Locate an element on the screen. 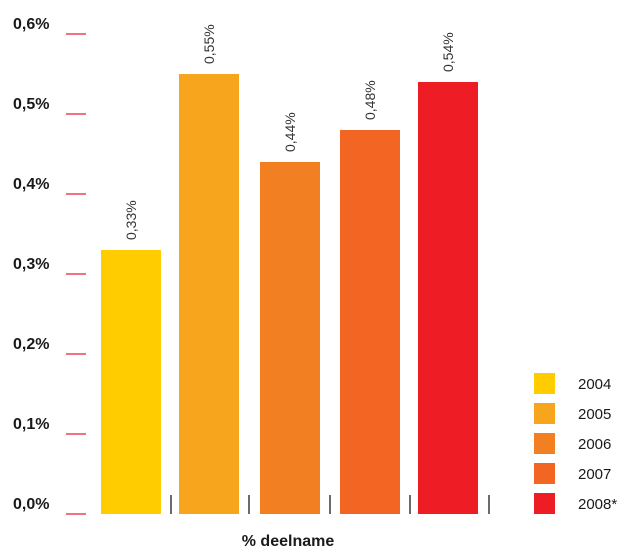 Image resolution: width=624 pixels, height=556 pixels. bar-2005 is located at coordinates (209, 294).